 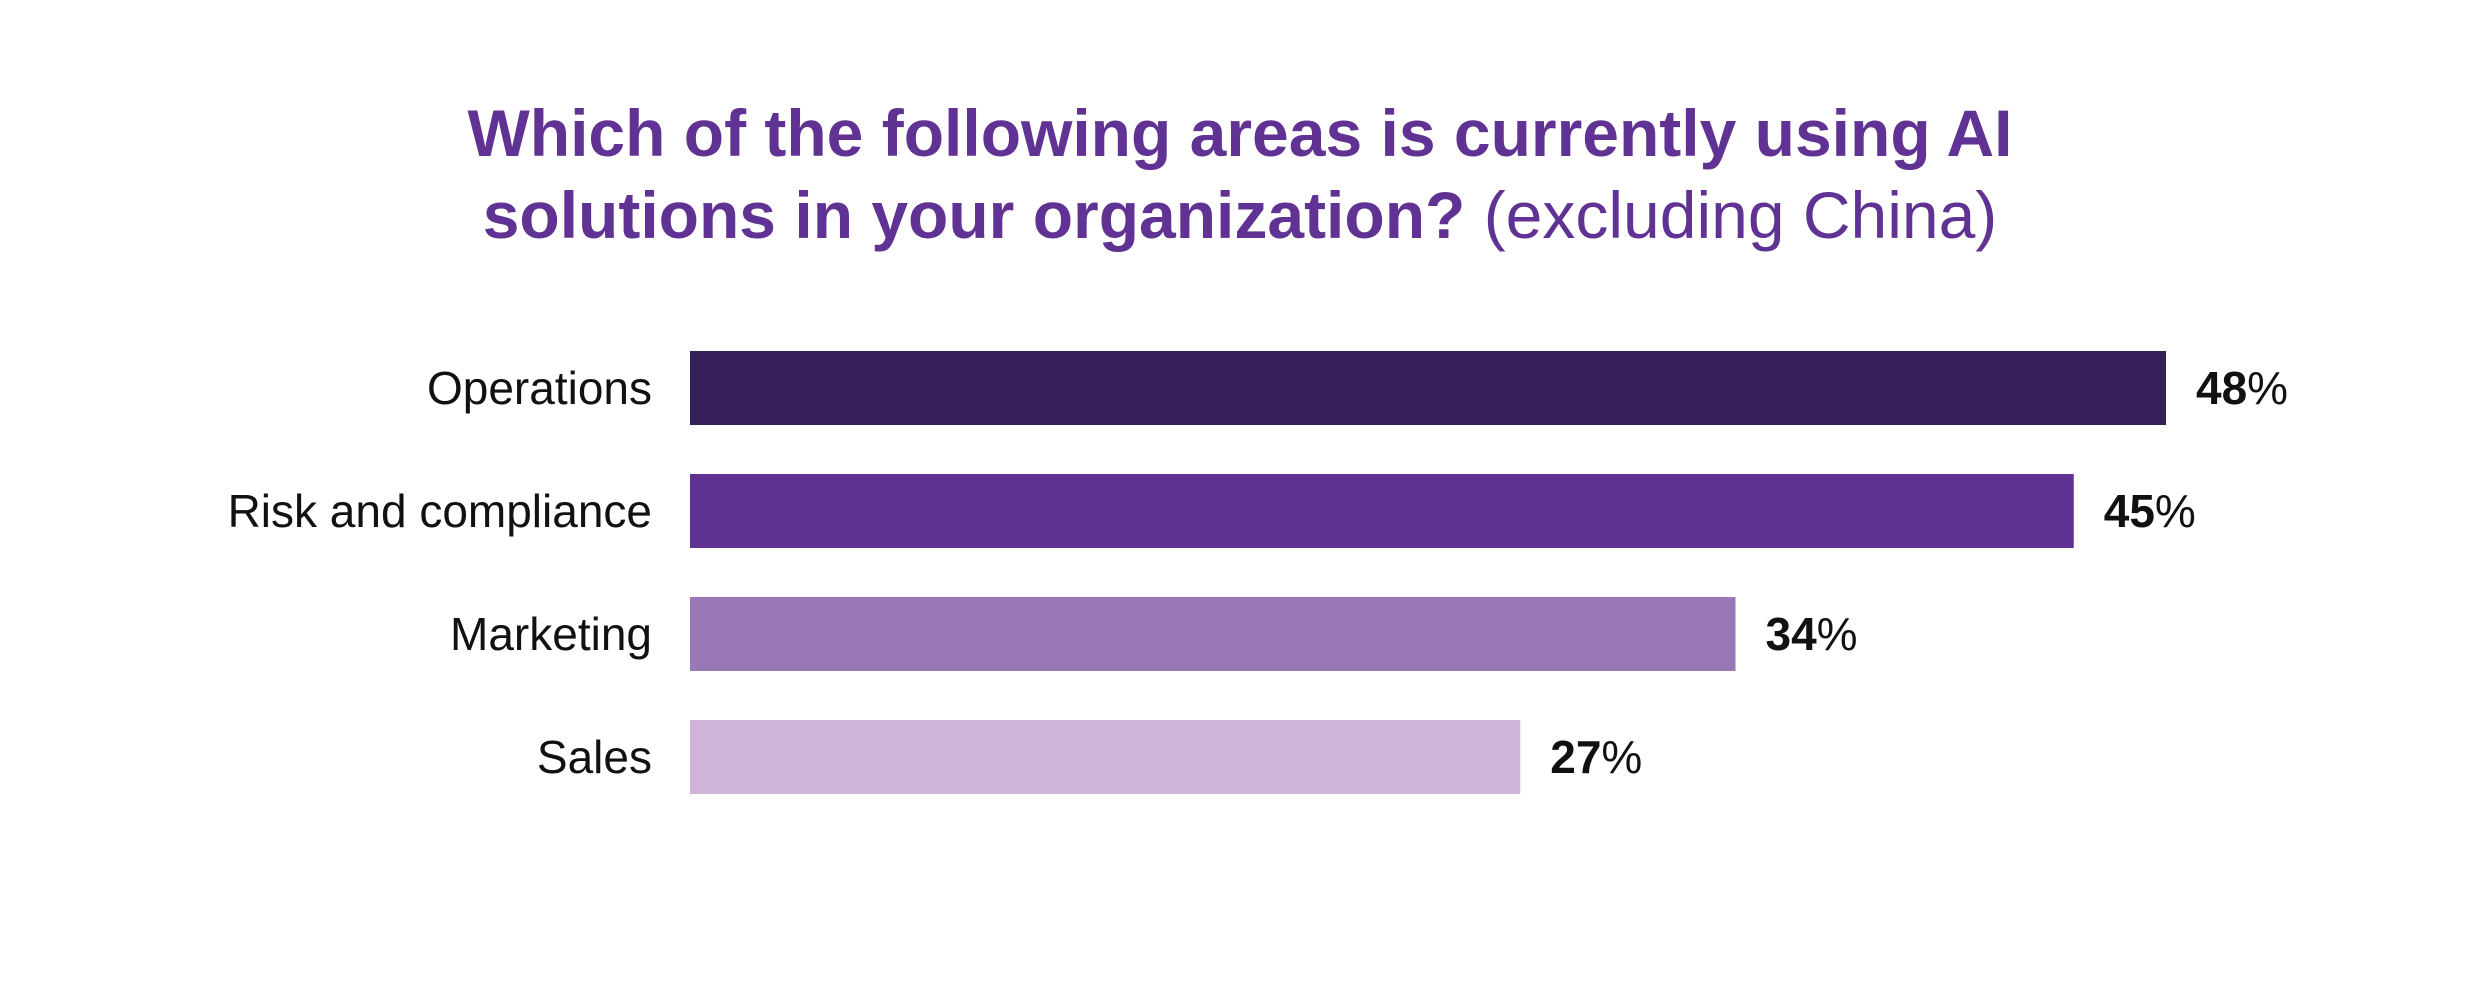 I want to click on value-number: 45, so click(x=2129, y=511).